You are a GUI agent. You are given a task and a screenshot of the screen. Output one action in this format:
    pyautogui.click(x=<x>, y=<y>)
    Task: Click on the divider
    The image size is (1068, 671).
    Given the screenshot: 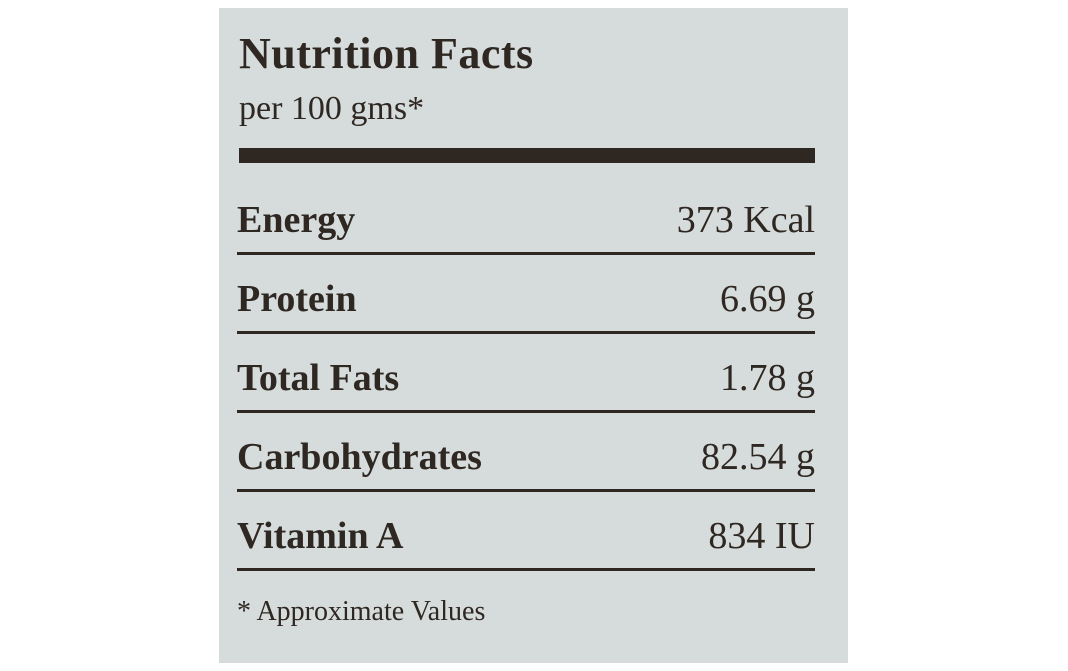 What is the action you would take?
    pyautogui.click(x=527, y=155)
    